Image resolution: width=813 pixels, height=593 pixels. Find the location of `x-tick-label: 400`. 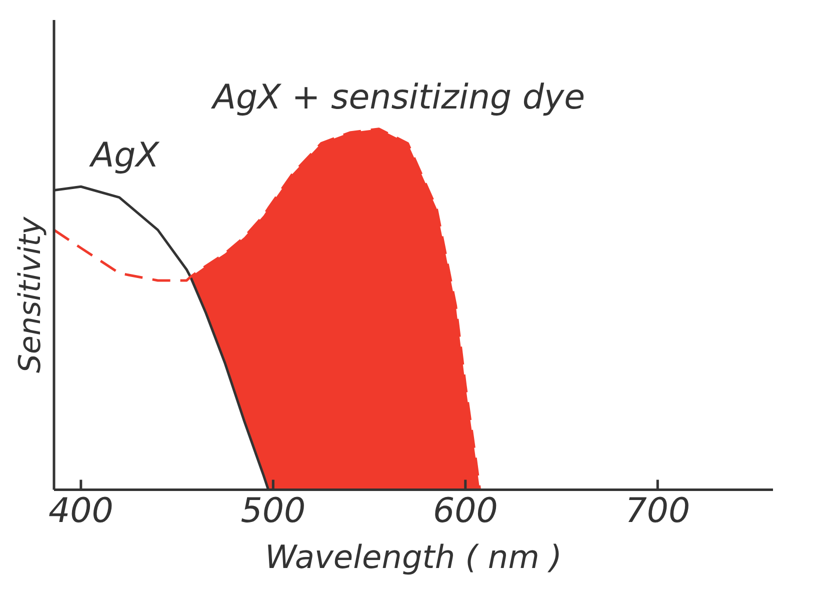

x-tick-label: 400 is located at coordinates (81, 511).